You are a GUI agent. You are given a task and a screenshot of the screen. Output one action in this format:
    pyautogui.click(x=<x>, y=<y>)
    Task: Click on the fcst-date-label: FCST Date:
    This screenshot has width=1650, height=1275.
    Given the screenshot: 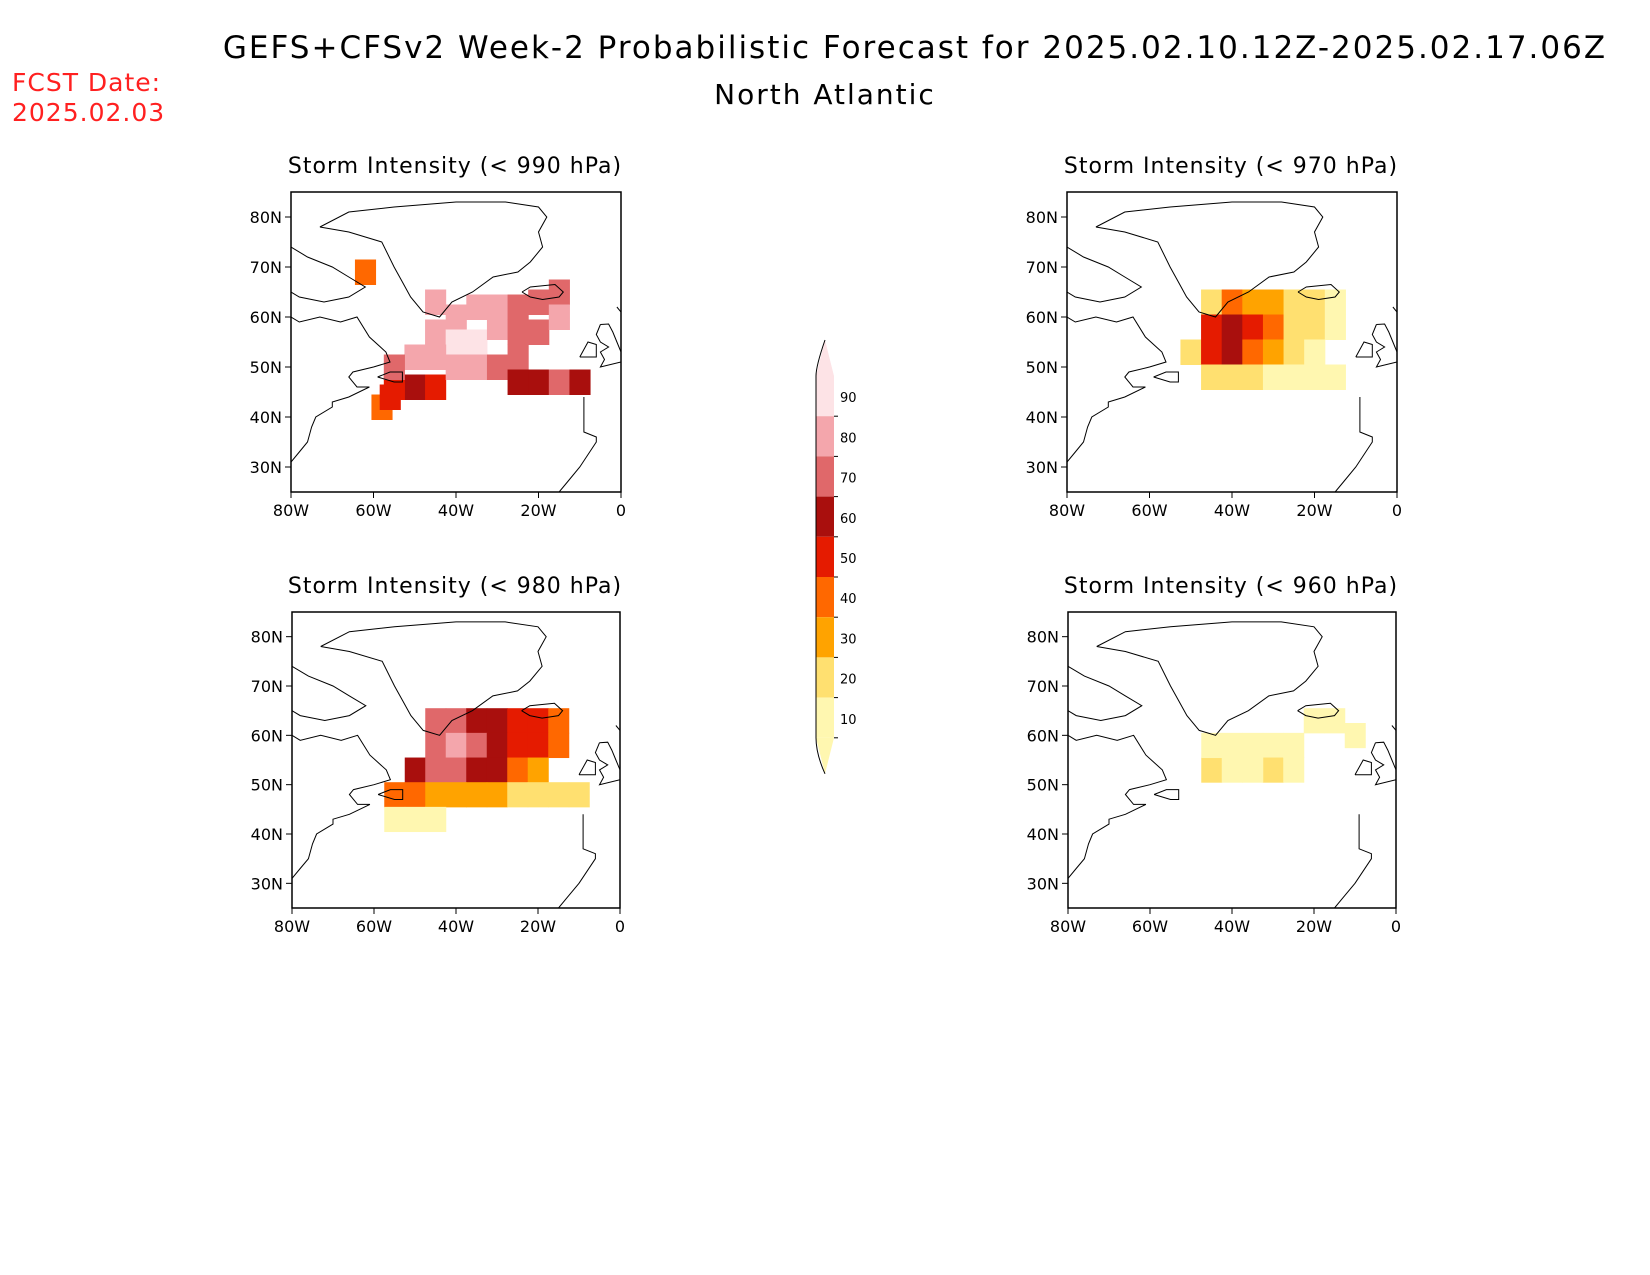 What is the action you would take?
    pyautogui.click(x=87, y=82)
    